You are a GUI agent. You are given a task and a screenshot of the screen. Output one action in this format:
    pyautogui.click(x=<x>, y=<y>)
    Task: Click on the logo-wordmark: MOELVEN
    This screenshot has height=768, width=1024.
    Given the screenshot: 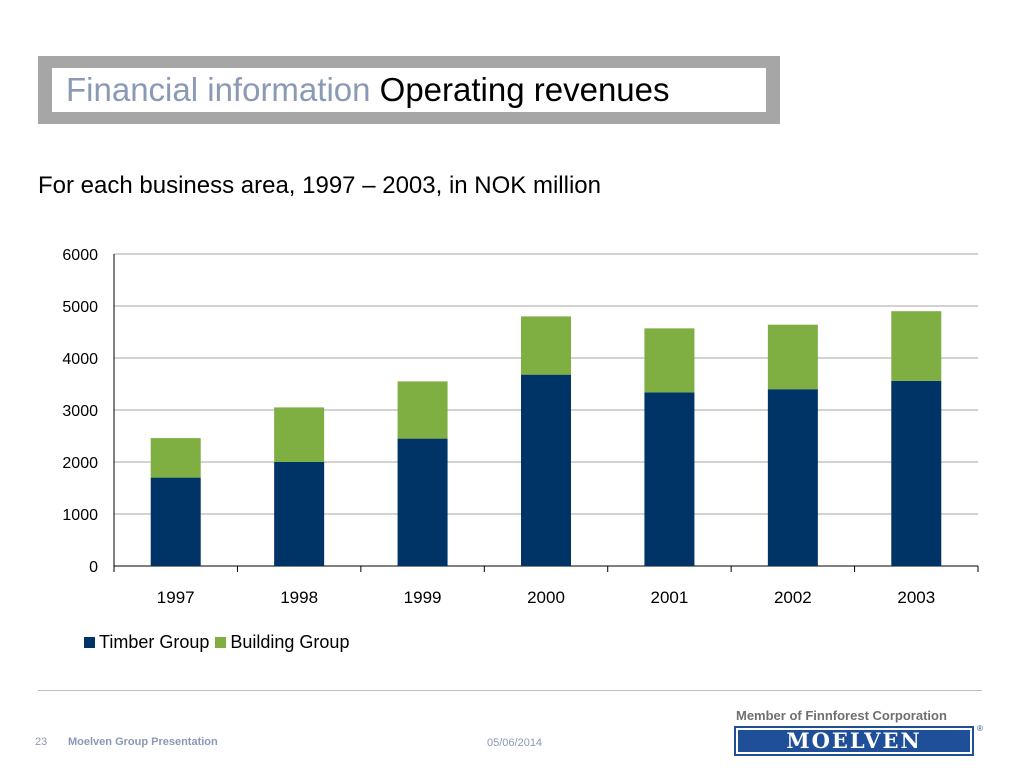 What is the action you would take?
    pyautogui.click(x=854, y=741)
    